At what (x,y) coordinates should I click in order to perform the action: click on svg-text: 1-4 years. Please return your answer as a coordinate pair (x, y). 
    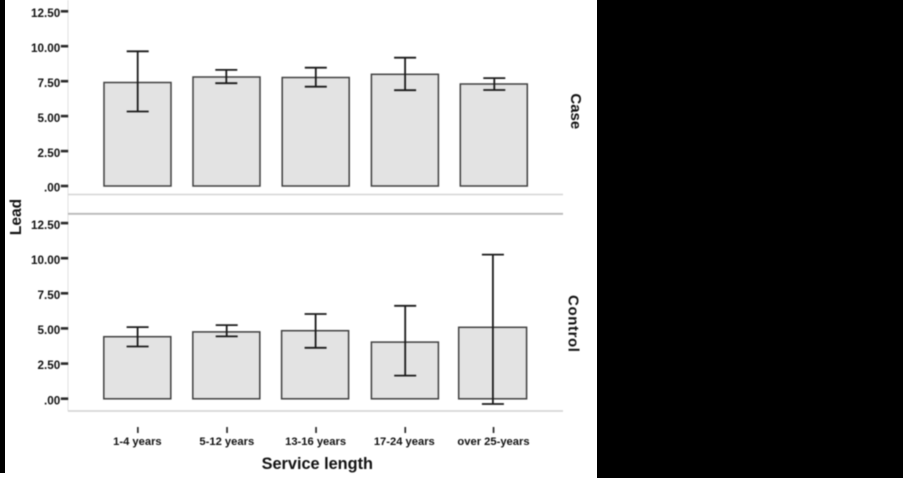
    Looking at the image, I should click on (137, 442).